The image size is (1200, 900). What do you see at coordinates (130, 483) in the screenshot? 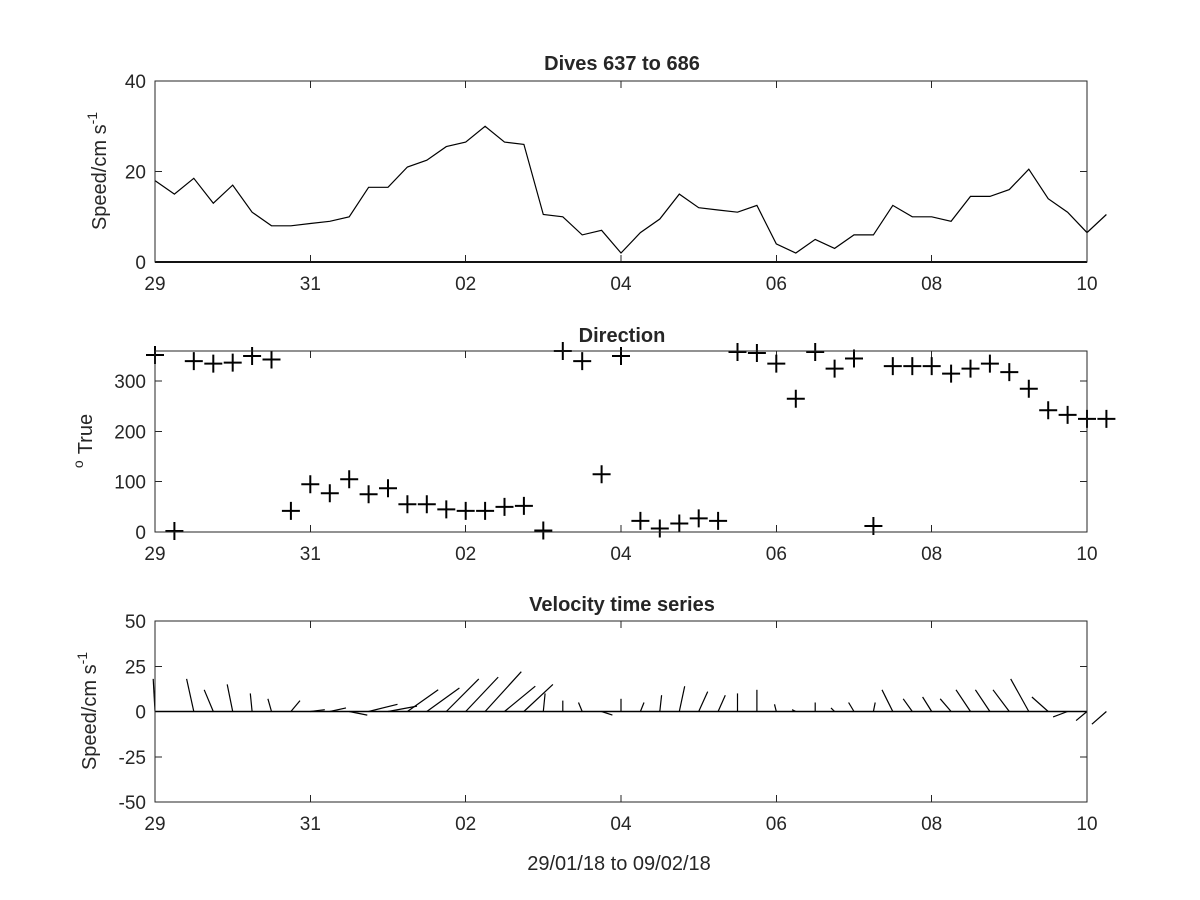
I see `y-tick-label: 100` at bounding box center [130, 483].